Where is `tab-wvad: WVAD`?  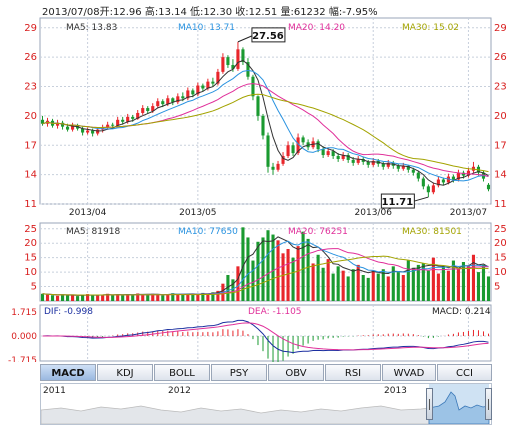 tab-wvad: WVAD is located at coordinates (409, 372).